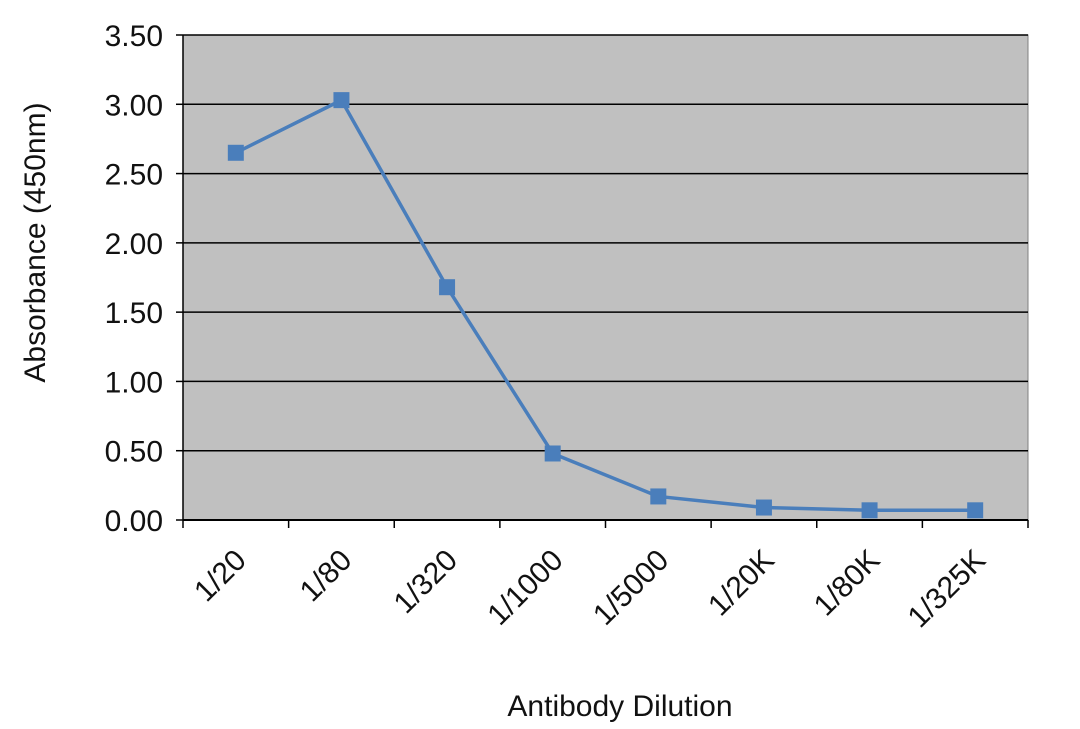 This screenshot has height=729, width=1080. Describe the element at coordinates (35, 242) in the screenshot. I see `y-axis-title: Absorbance (450nm)` at that location.